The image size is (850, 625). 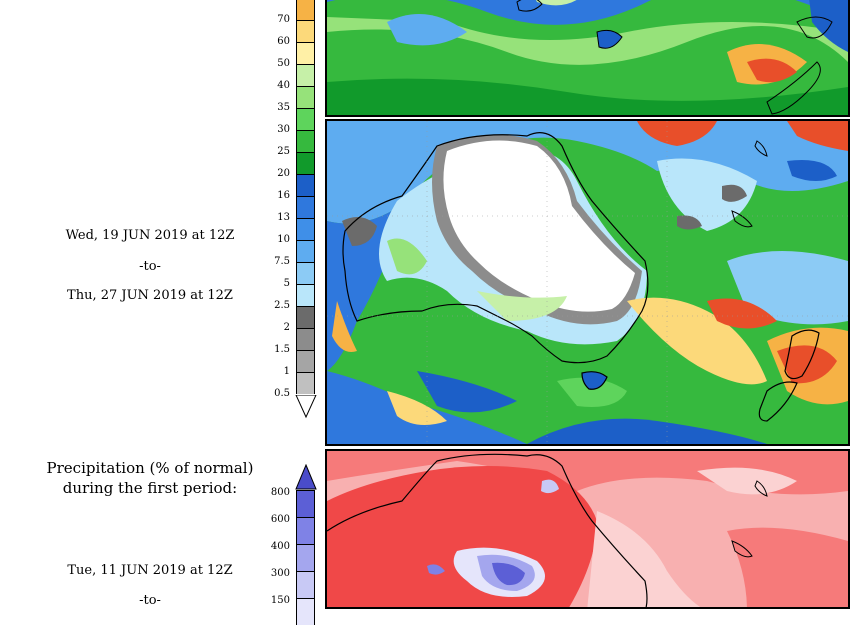 I want to click on middle-date-end: Thu, 27 JUN 2019 at 12Z, so click(x=150, y=295).